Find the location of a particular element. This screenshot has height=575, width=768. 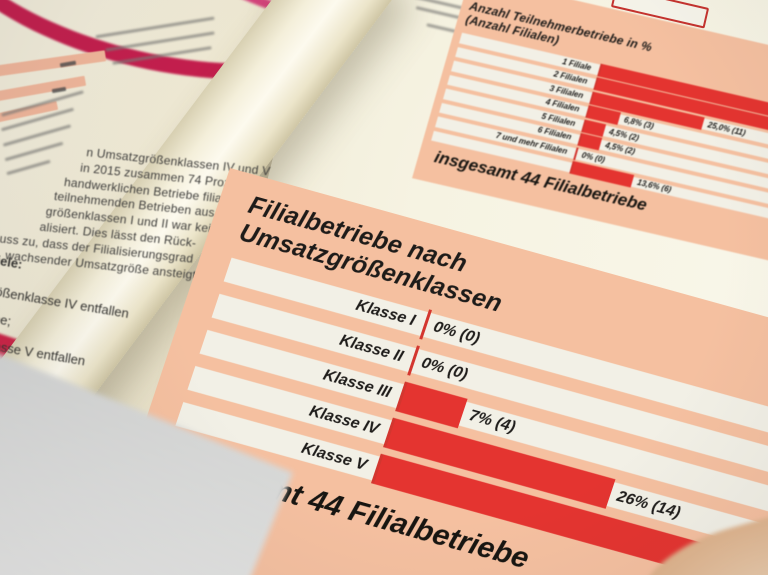

row-value: 26% (14) is located at coordinates (648, 504).